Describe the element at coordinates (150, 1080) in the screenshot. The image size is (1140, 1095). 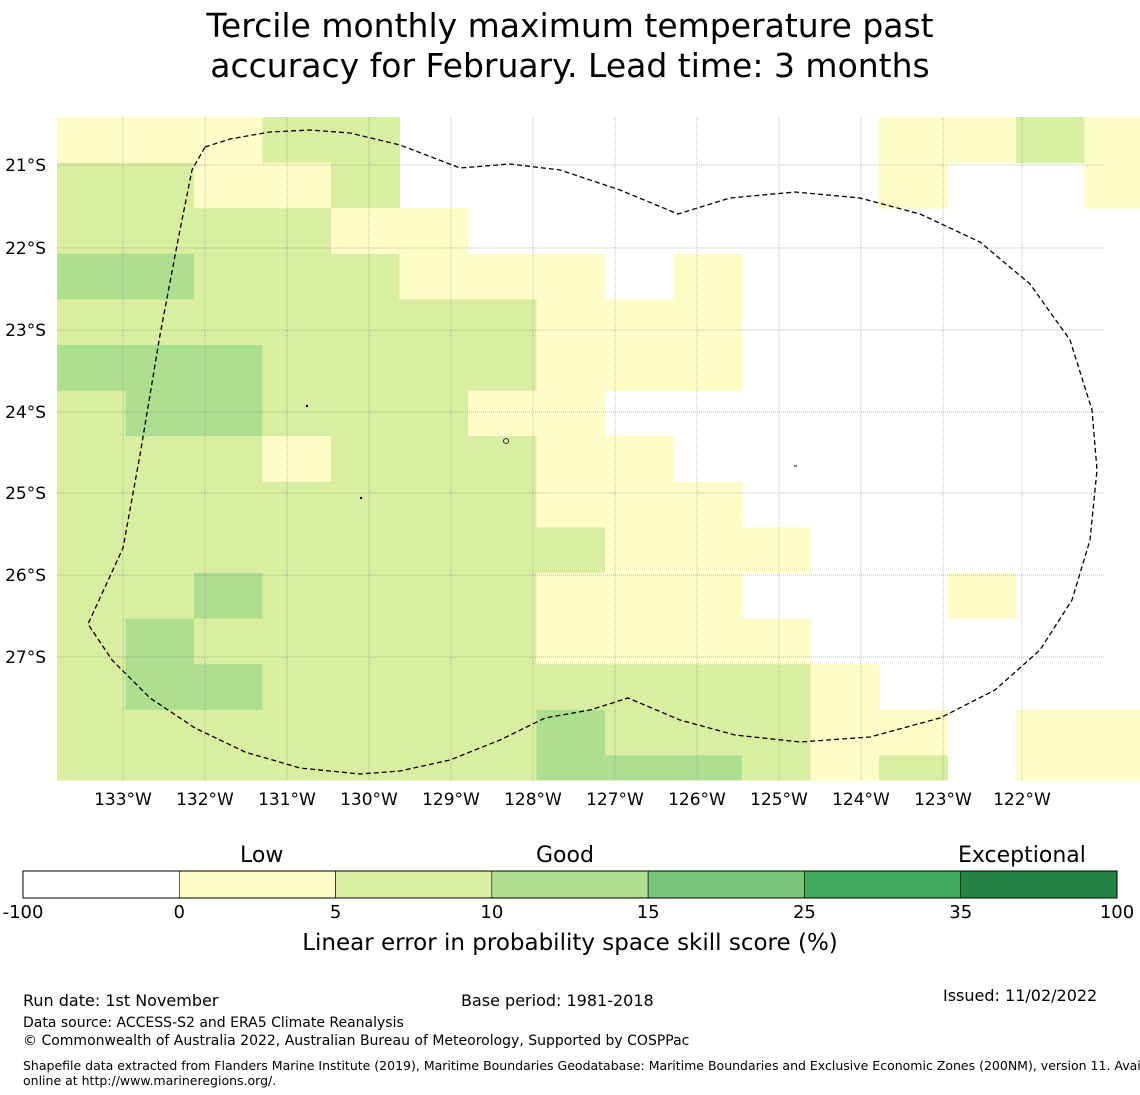
I see `shapefile-credit-2: online at http://www.marineregions.org/.` at that location.